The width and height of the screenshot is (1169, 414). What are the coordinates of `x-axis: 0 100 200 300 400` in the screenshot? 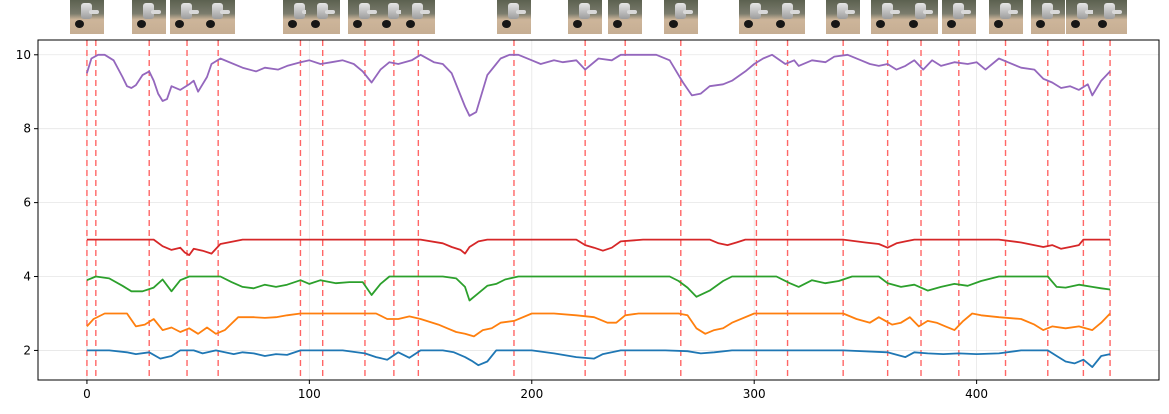 It's located at (535, 390).